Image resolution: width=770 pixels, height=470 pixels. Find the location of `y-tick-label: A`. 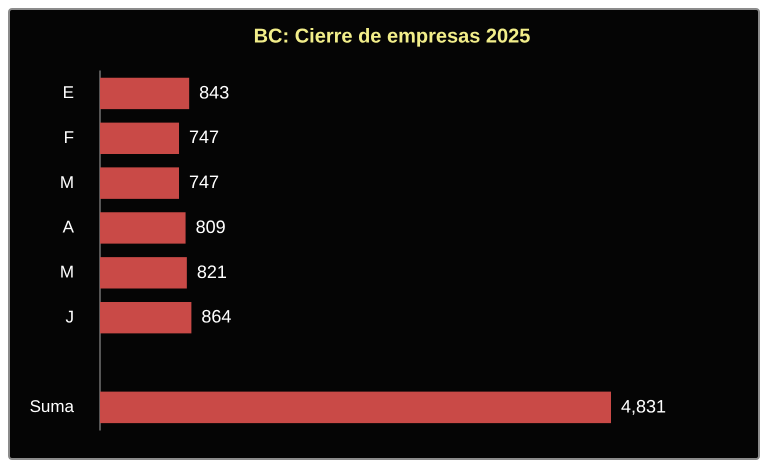

y-tick-label: A is located at coordinates (68, 227).